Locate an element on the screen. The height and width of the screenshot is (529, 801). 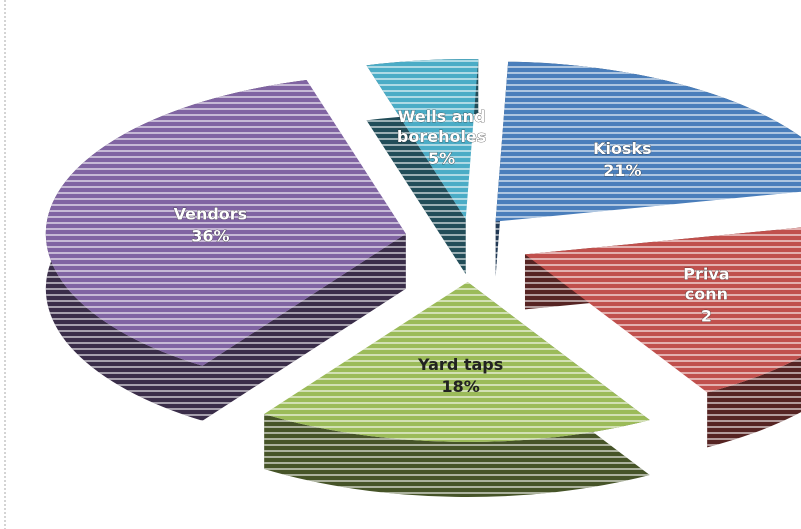
wells-boreholes-slice is located at coordinates (422, 167).